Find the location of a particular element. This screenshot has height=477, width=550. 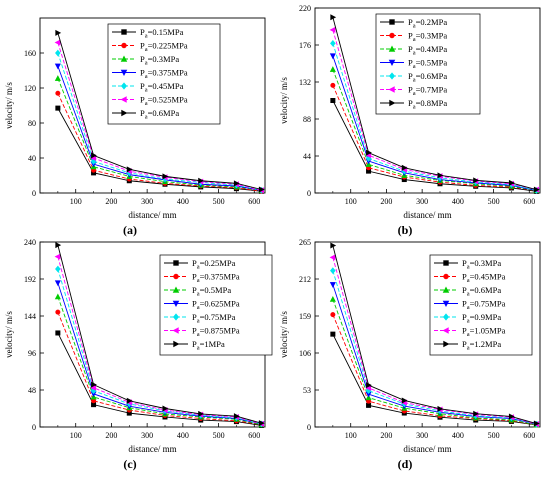

legend-label: Pa=0.875MPa is located at coordinates (216, 332).